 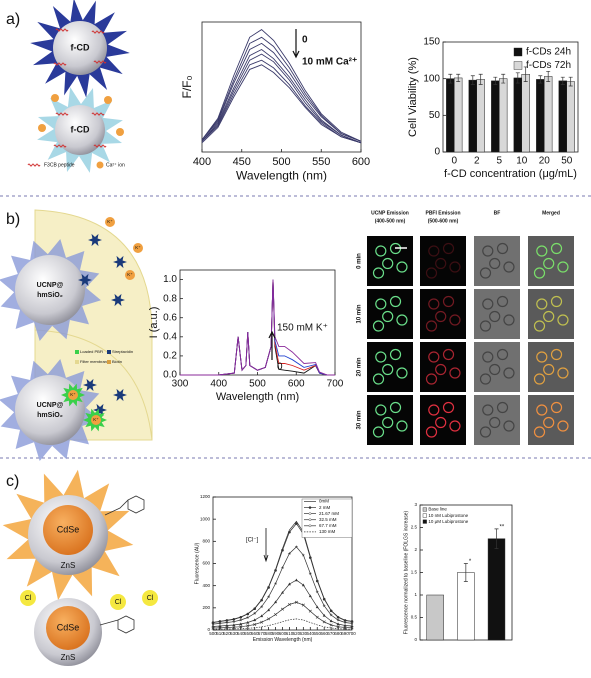 I want to click on core, so click(x=68, y=530).